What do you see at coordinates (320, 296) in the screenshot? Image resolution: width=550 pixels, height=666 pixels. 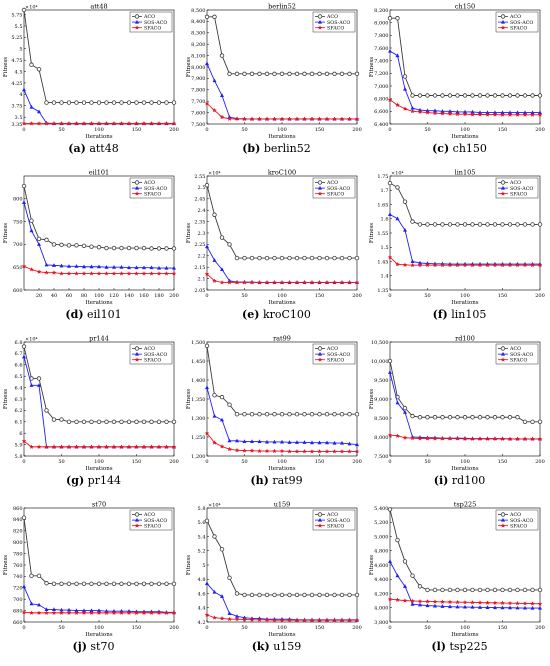 I see `x-tick-label: 150` at bounding box center [320, 296].